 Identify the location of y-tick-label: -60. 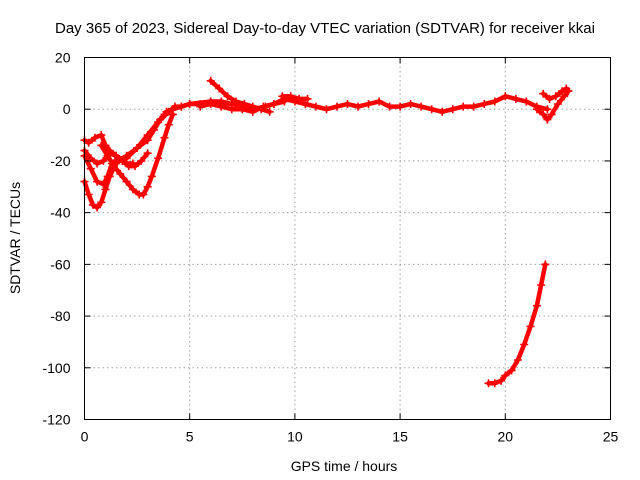
(60, 264).